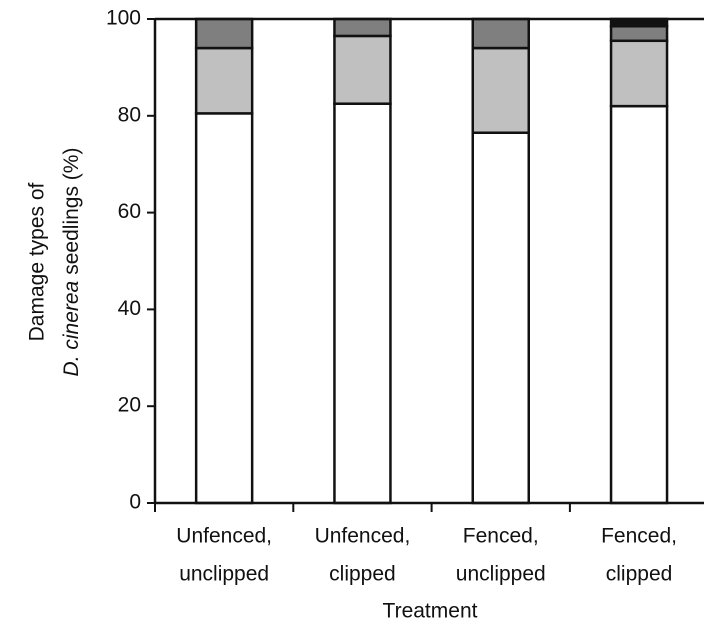 The image size is (704, 628). I want to click on y-tick-label: 60, so click(129, 211).